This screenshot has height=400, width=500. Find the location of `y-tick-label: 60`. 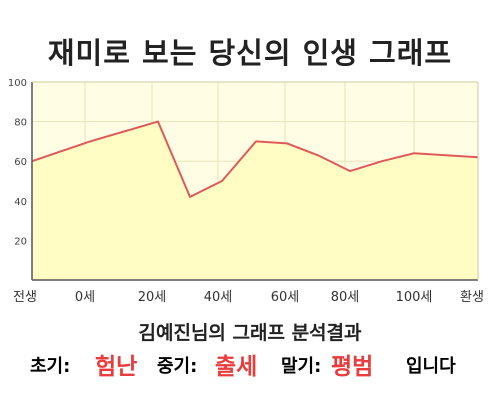

y-tick-label: 60 is located at coordinates (20, 162).